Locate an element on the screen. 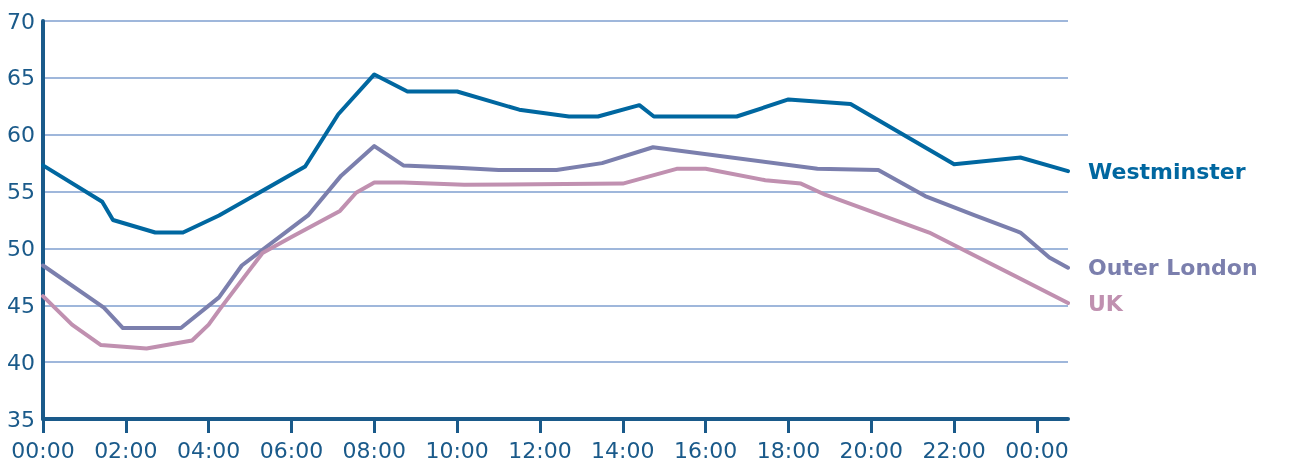  x-tick-label: 12:00 is located at coordinates (540, 450).